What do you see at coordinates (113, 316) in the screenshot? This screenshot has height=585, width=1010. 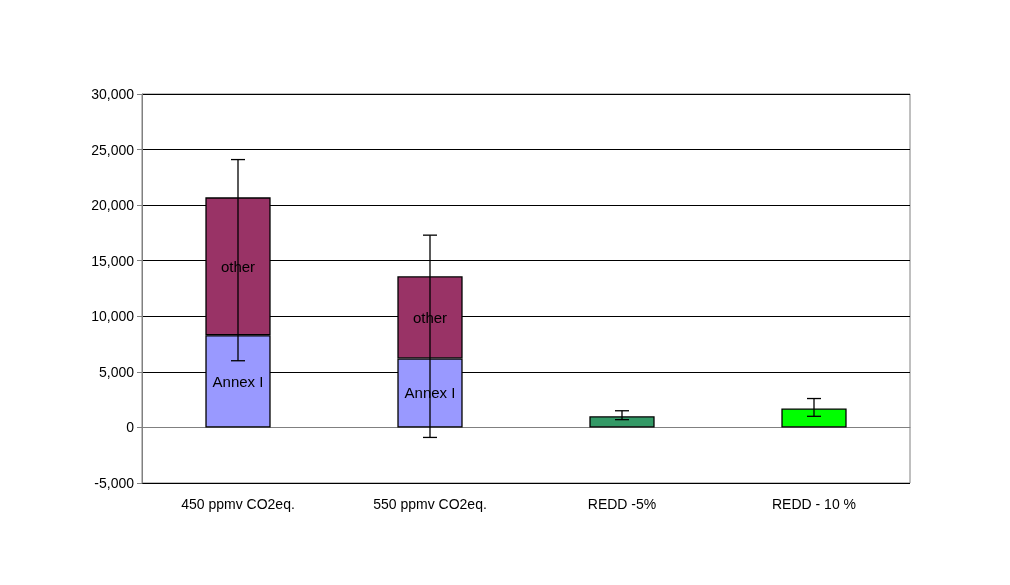 I see `y-tick-label: 10,000` at bounding box center [113, 316].